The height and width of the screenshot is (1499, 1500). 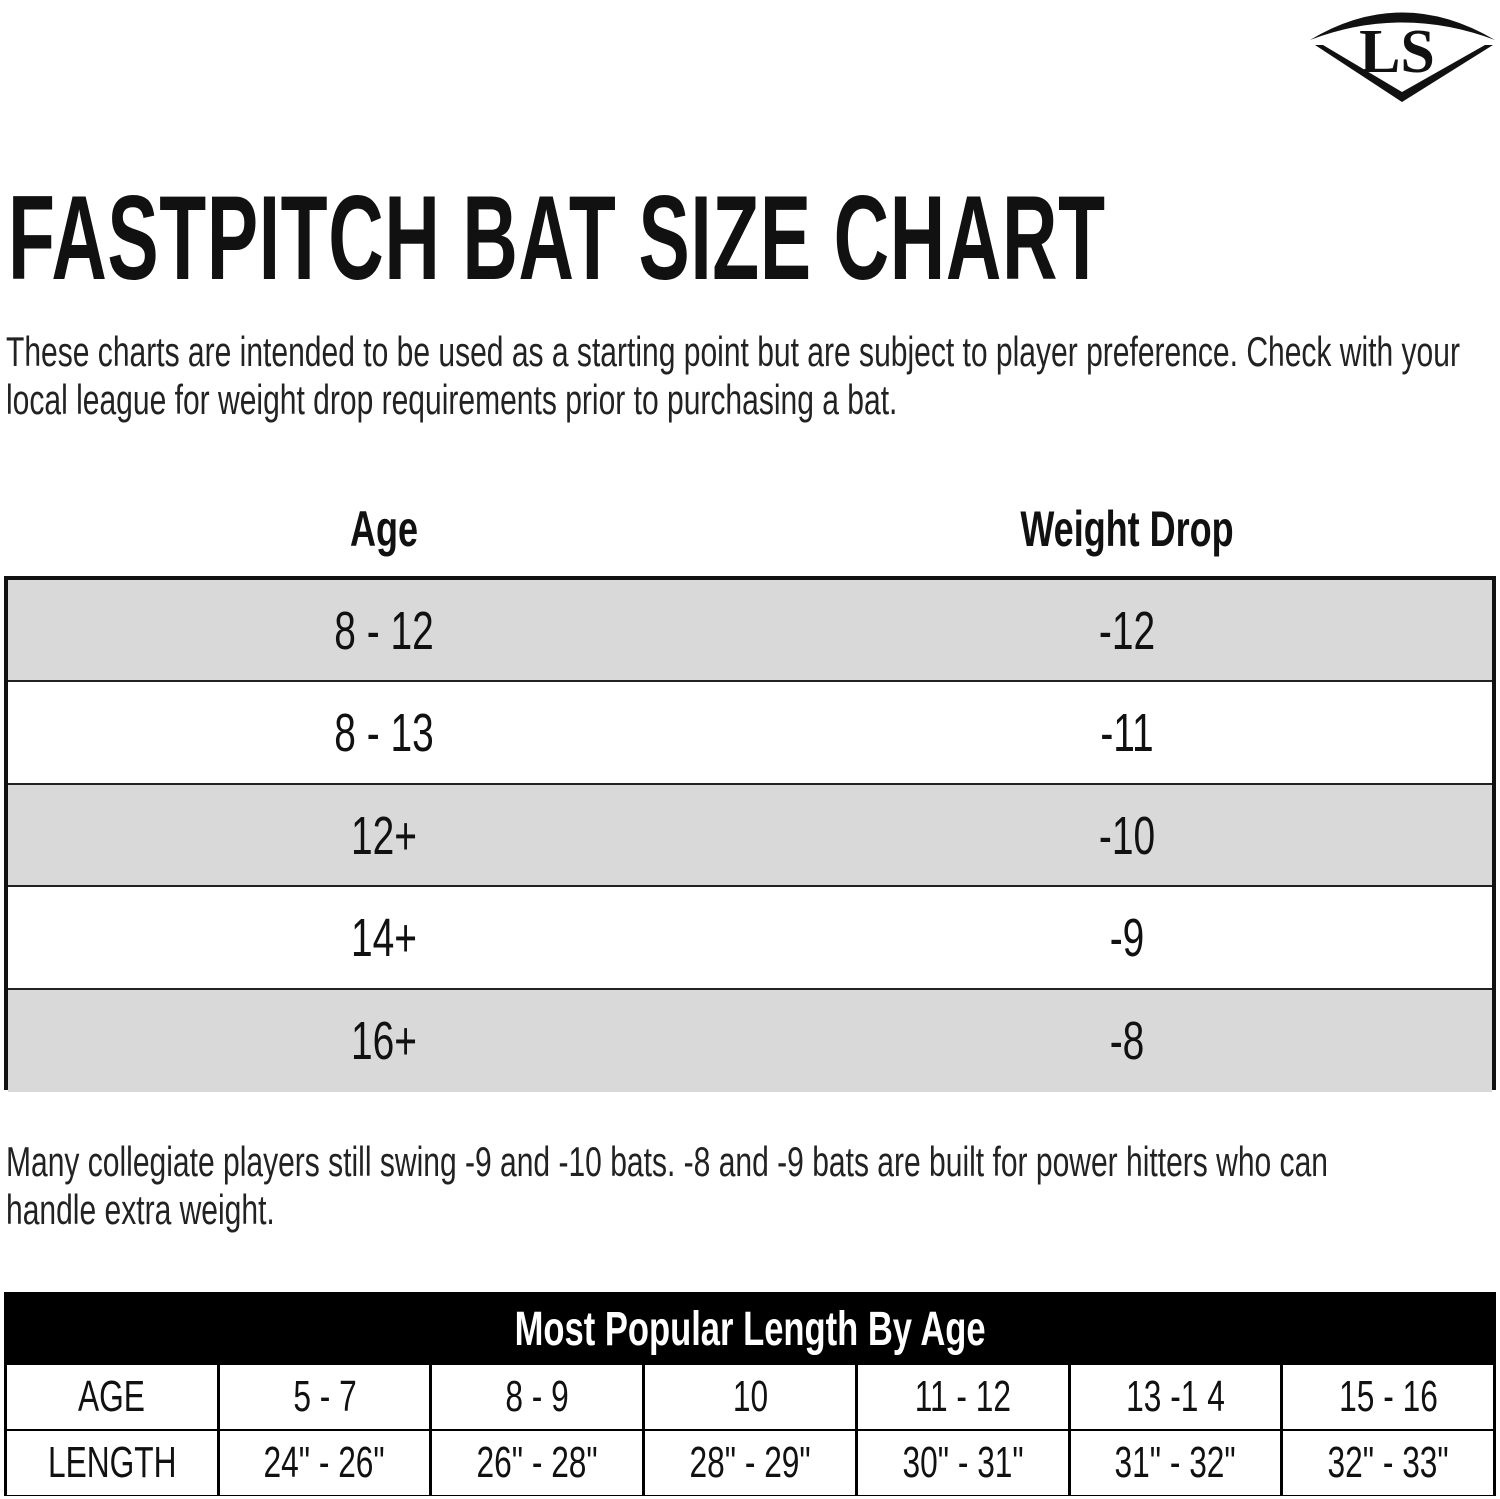 What do you see at coordinates (1397, 52) in the screenshot?
I see `logo-text: LS` at bounding box center [1397, 52].